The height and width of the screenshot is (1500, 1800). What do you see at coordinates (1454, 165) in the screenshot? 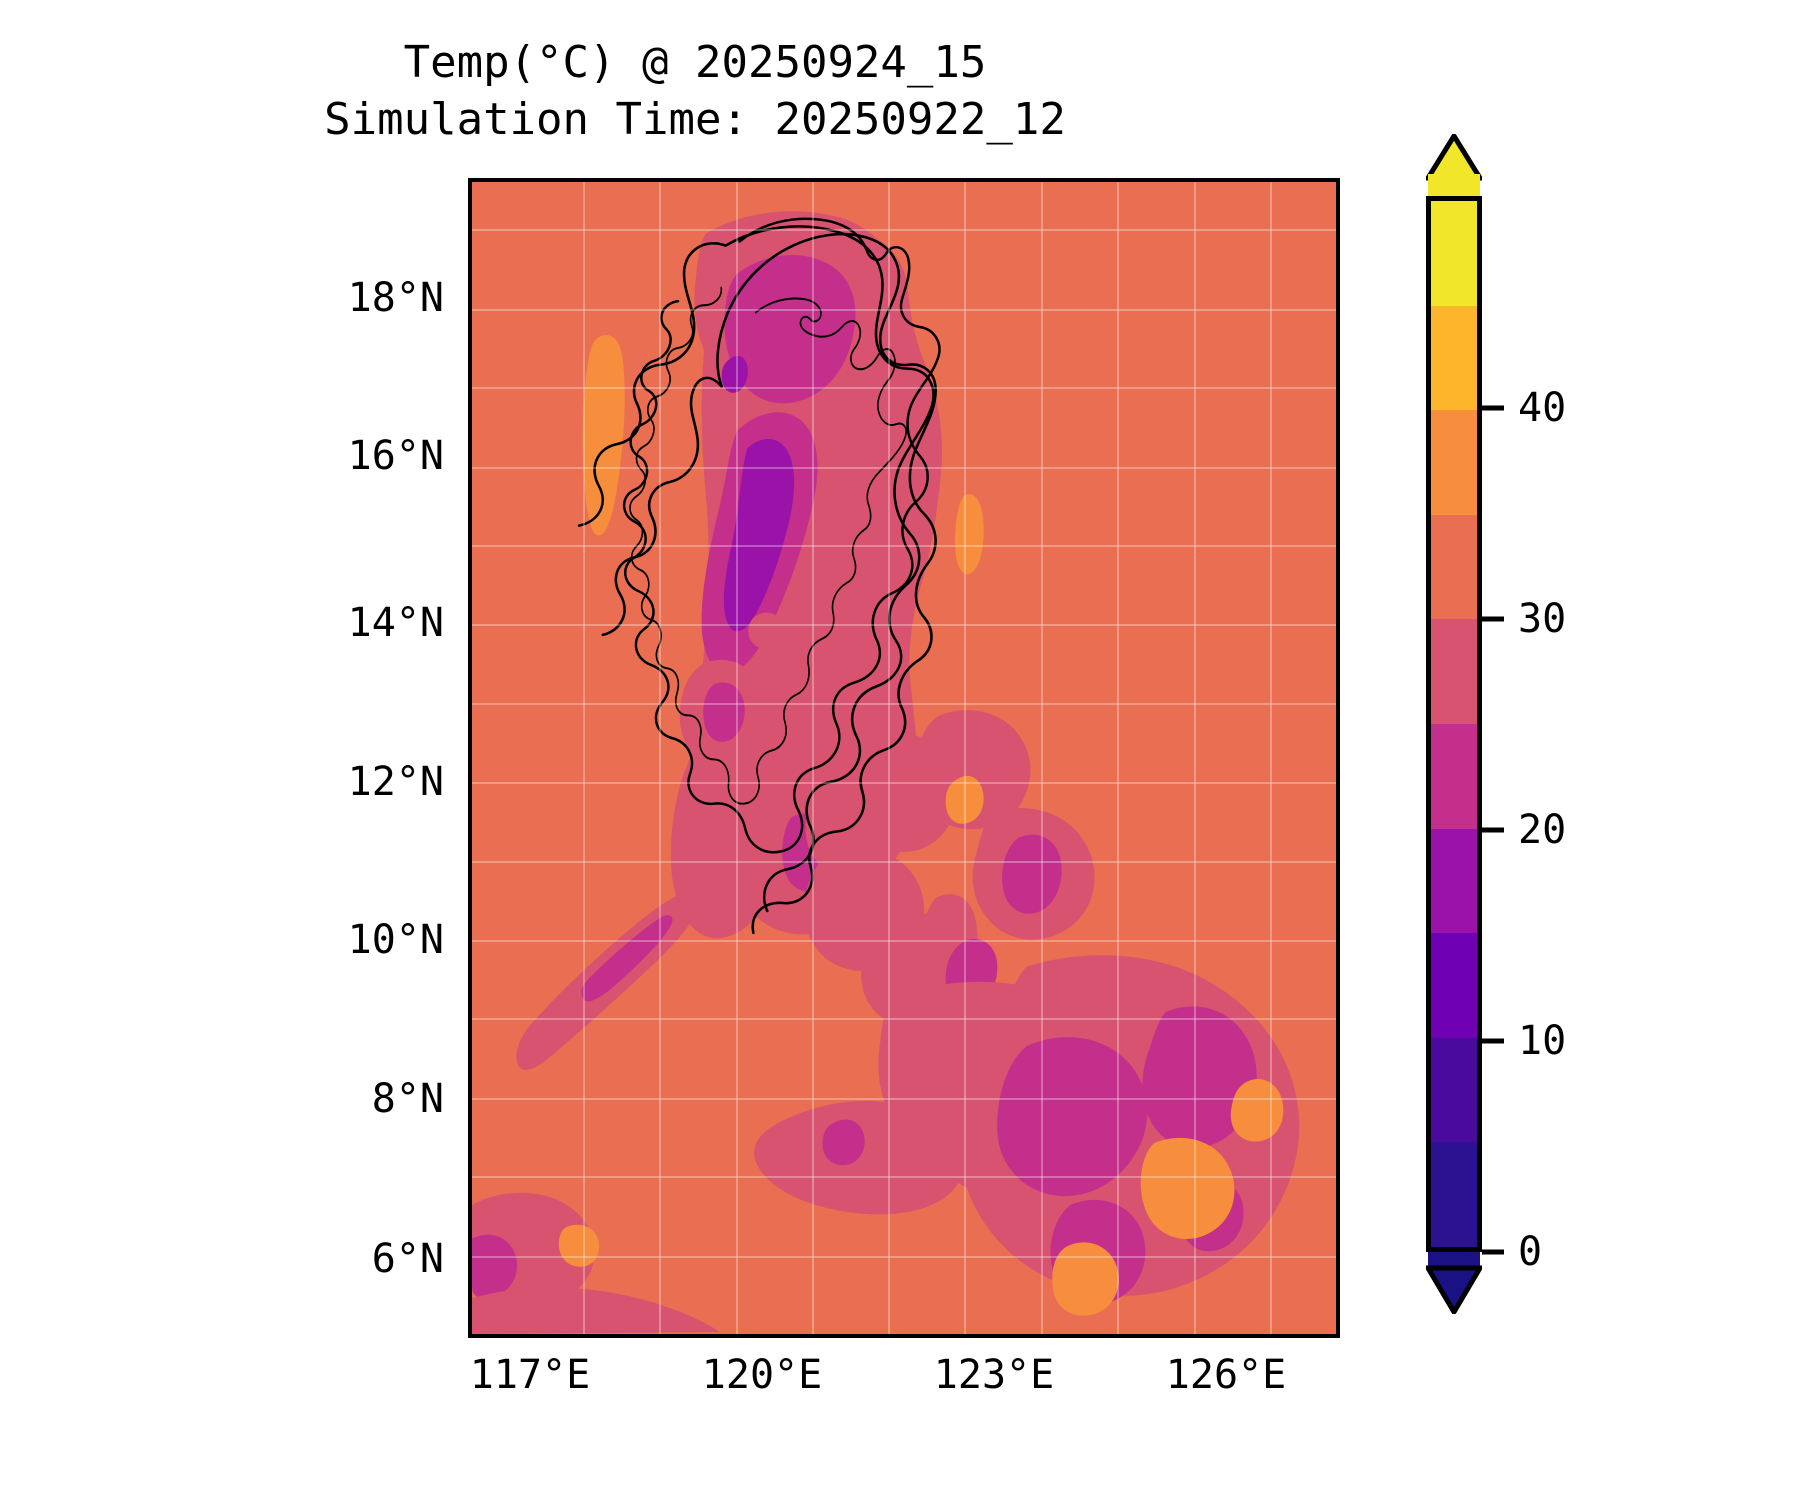
I see `colorbar-over-arrow` at bounding box center [1454, 165].